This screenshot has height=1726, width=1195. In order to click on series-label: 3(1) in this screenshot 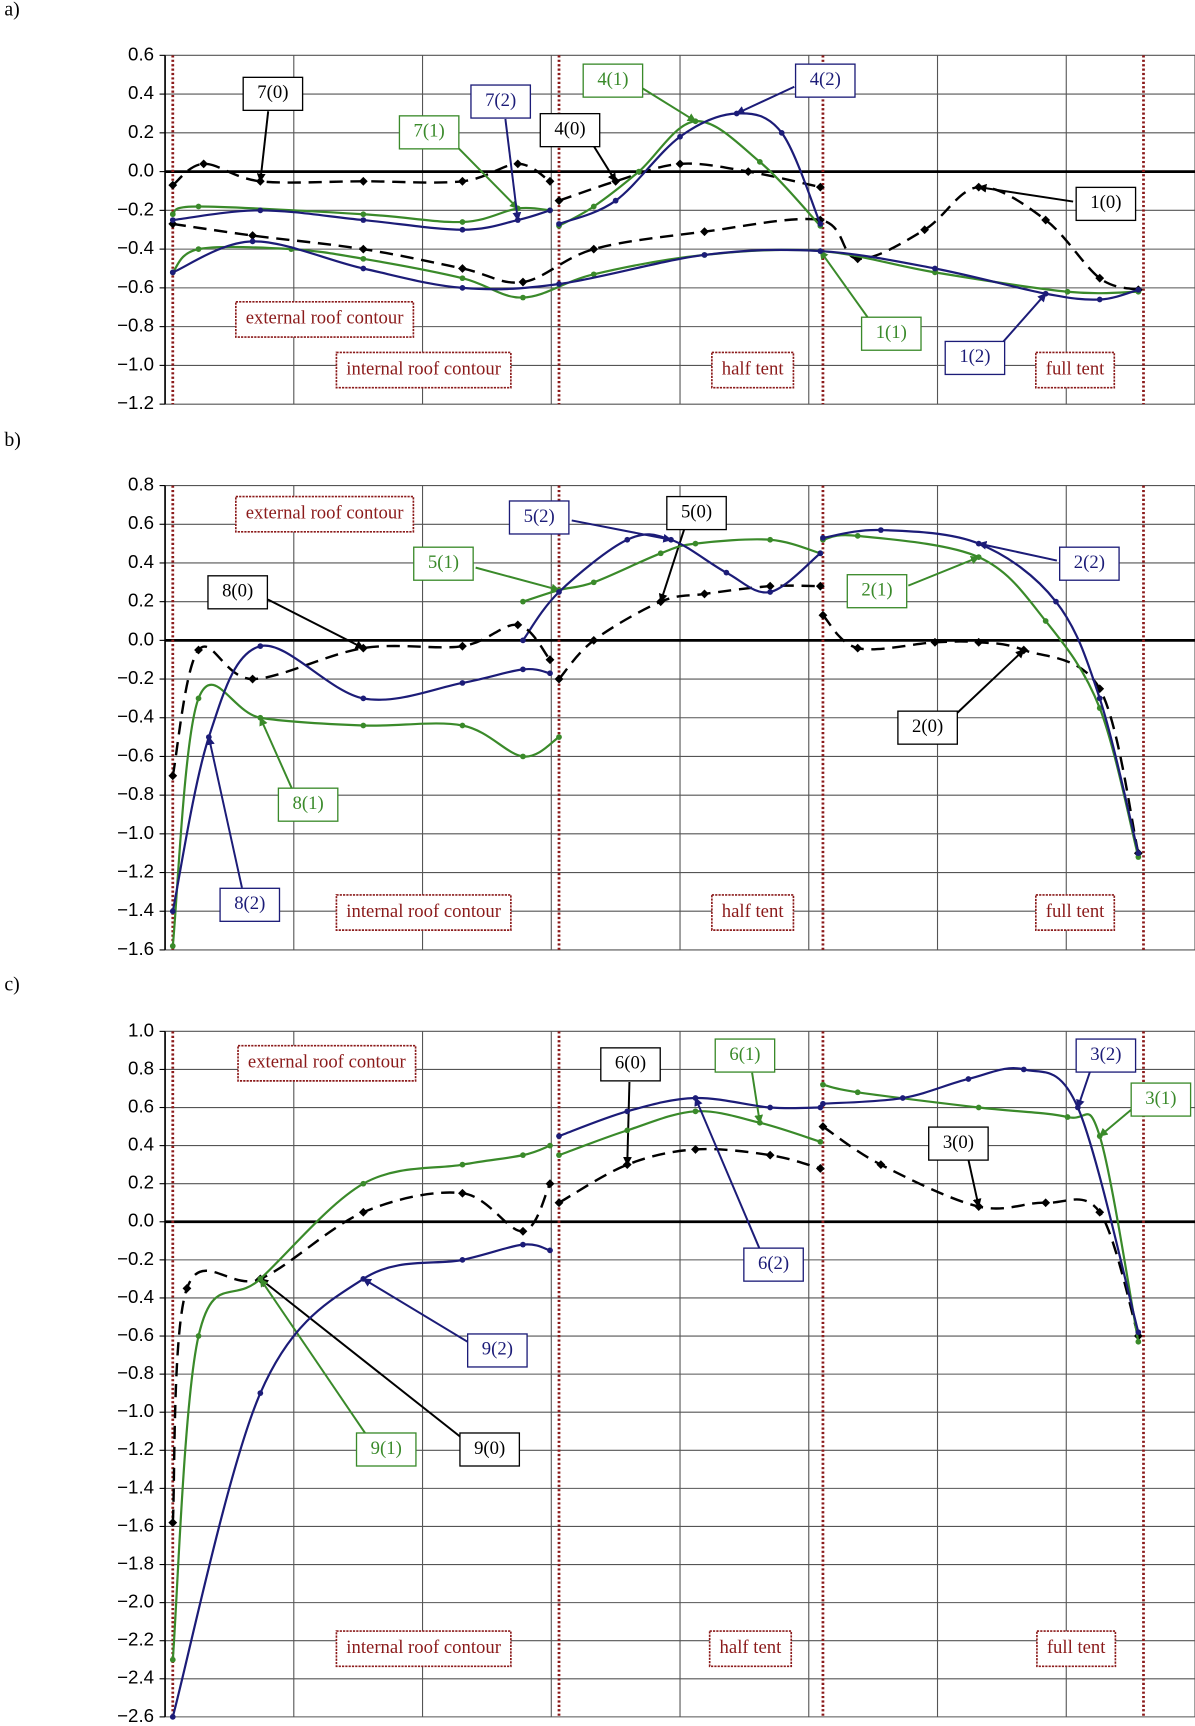, I will do `click(1160, 1098)`.